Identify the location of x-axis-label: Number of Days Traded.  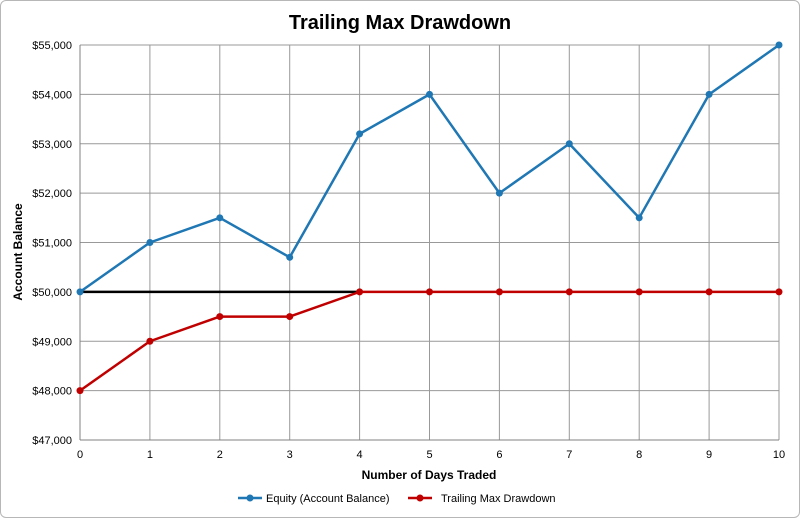
(429, 475).